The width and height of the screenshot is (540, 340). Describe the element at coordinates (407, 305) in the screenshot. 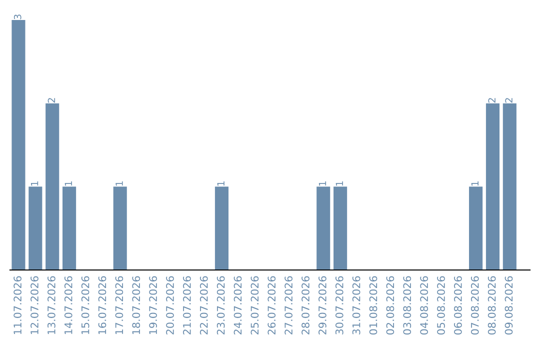

I see `x-tick-label: 03.08.2026` at that location.